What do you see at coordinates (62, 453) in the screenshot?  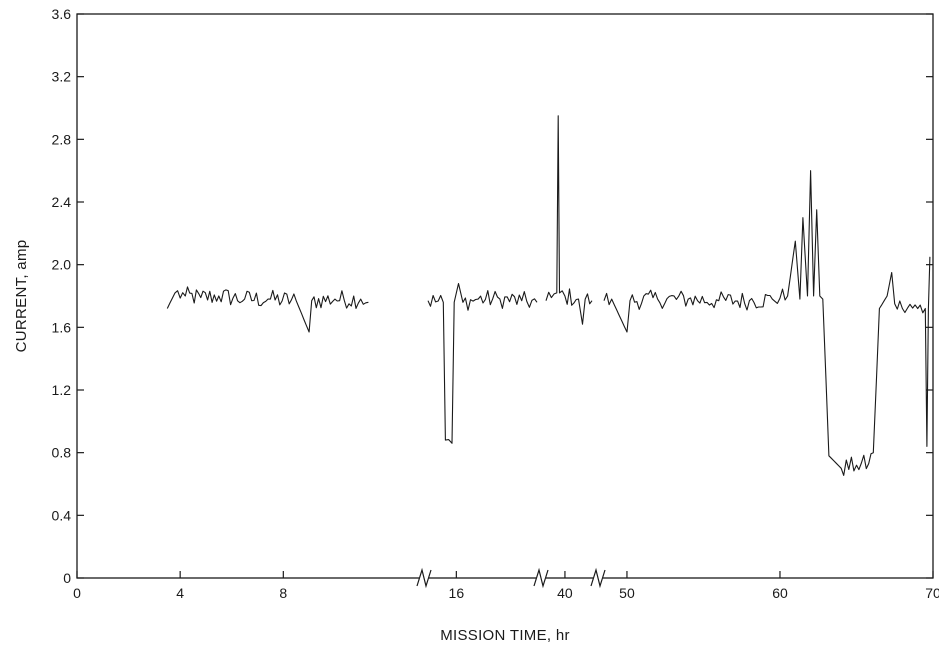 I see `y-tick-label: 0.8` at bounding box center [62, 453].